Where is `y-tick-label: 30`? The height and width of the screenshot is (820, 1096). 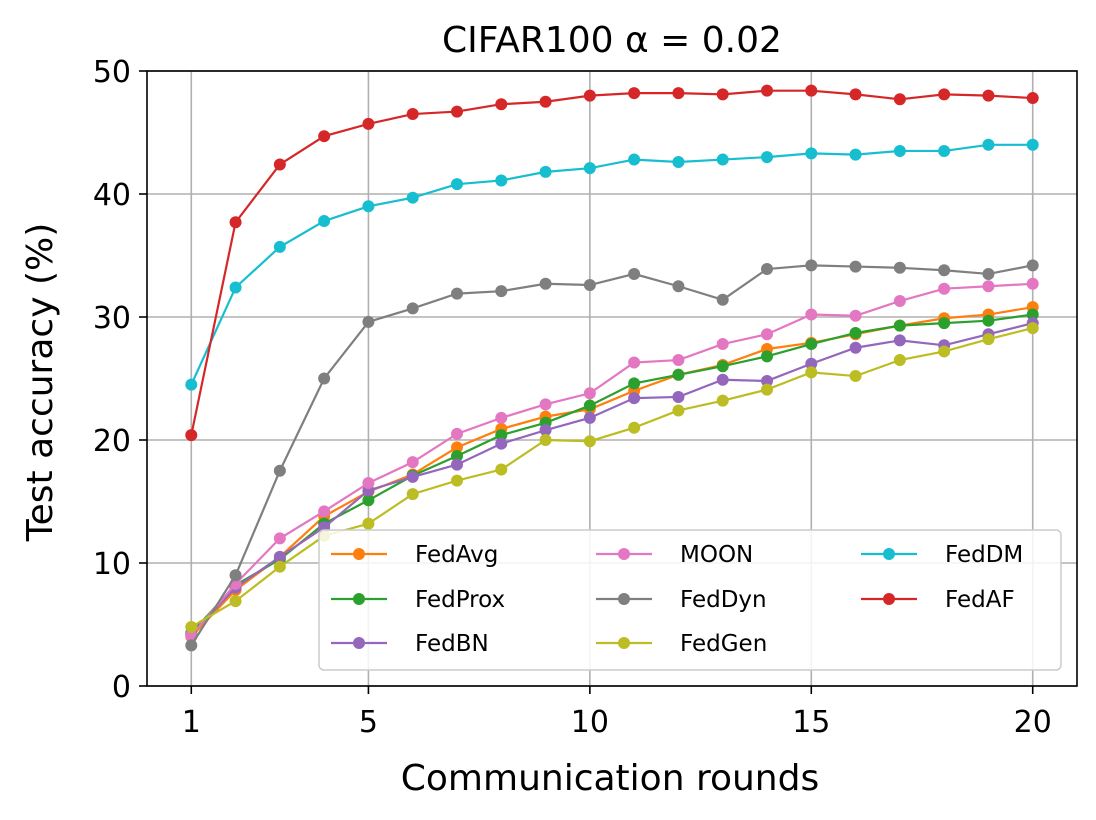
y-tick-label: 30 is located at coordinates (112, 318).